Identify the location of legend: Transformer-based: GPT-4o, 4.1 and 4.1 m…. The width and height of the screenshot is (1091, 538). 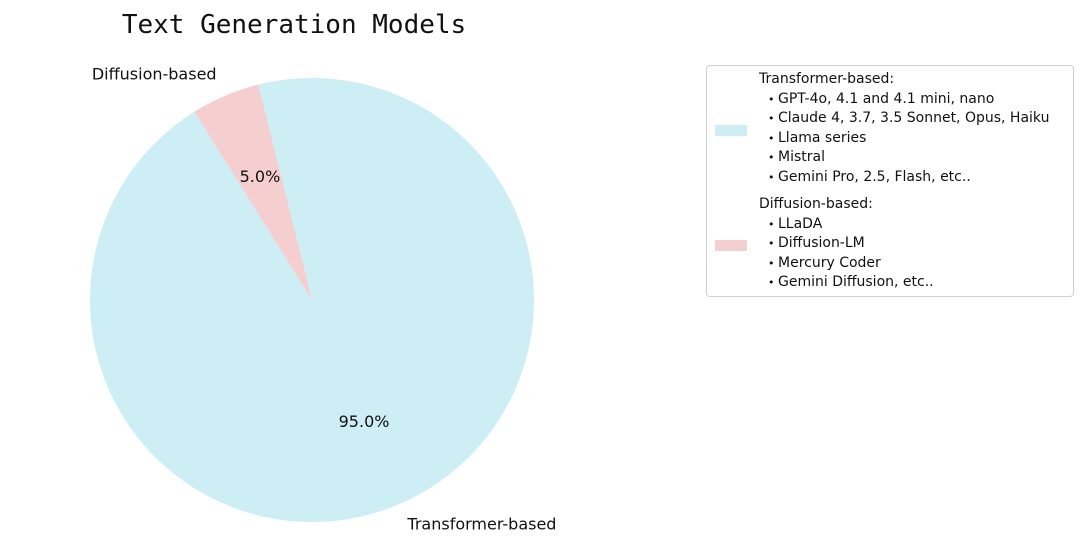
(890, 181).